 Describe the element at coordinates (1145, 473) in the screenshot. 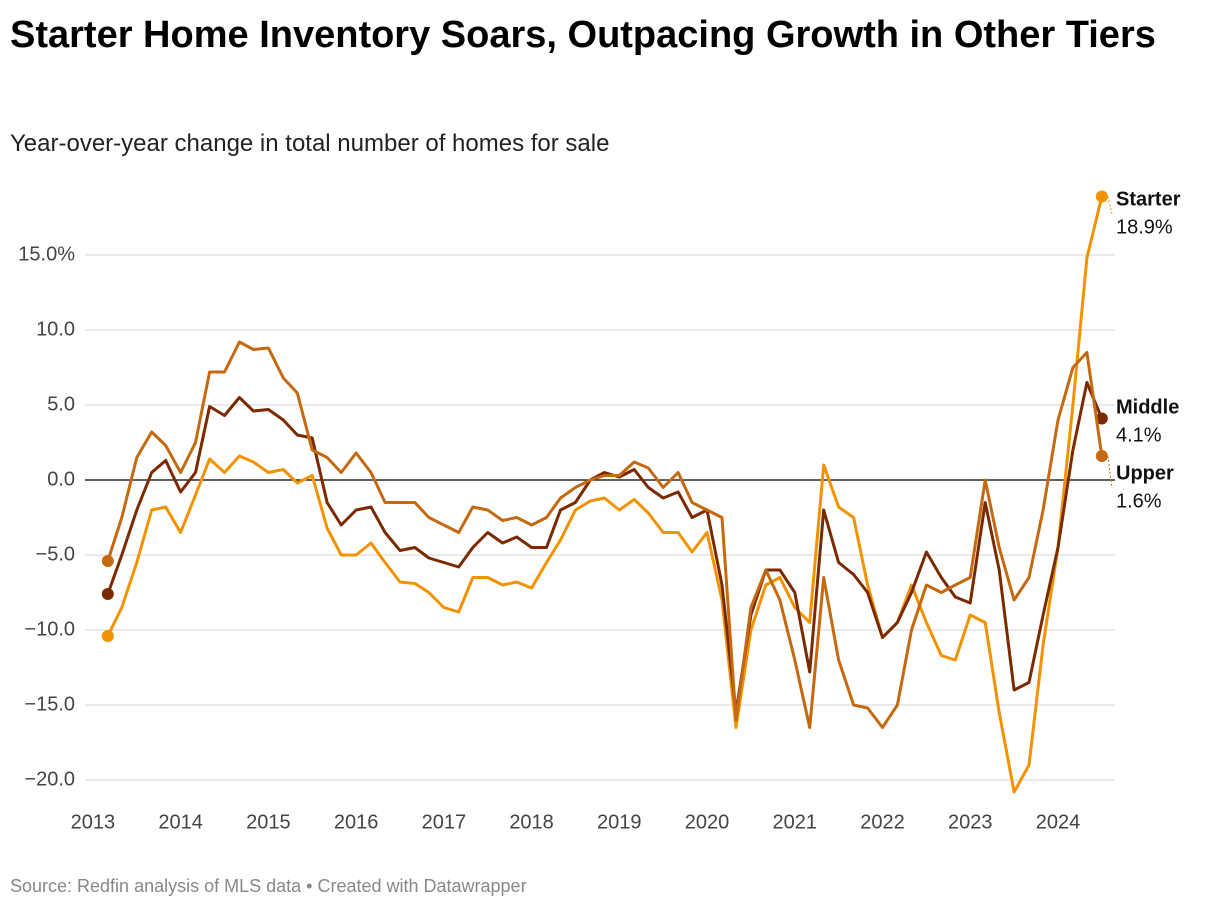

I see `series-label: Upper` at that location.